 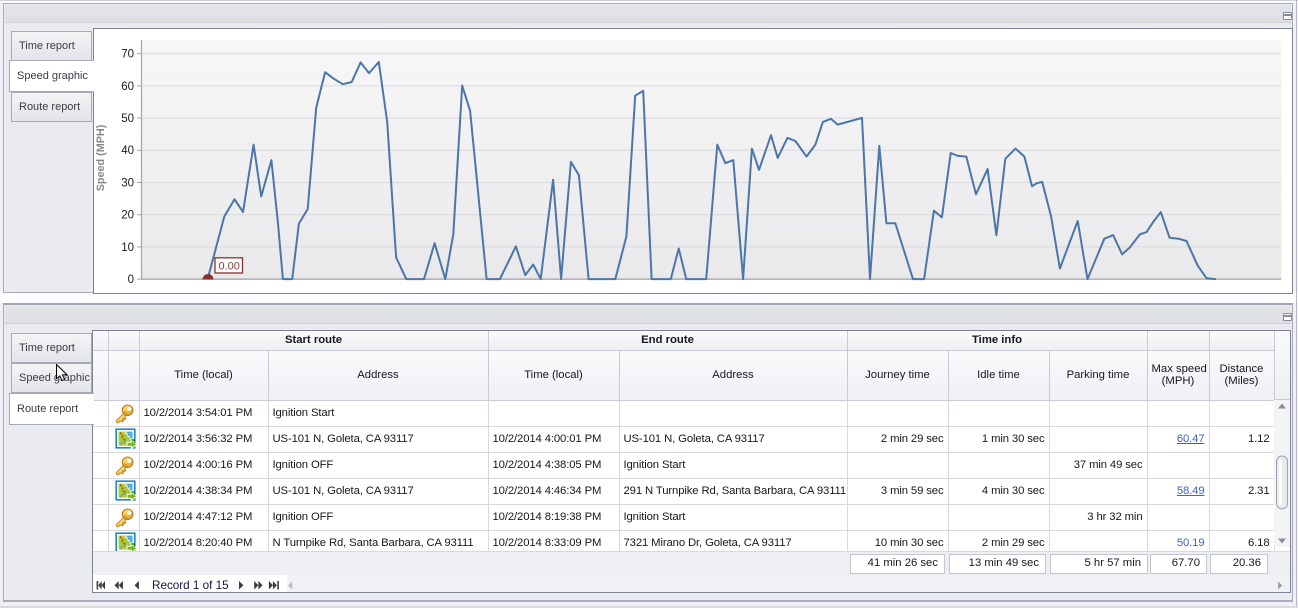 I want to click on svg-text: Speed (MPH), so click(x=101, y=157).